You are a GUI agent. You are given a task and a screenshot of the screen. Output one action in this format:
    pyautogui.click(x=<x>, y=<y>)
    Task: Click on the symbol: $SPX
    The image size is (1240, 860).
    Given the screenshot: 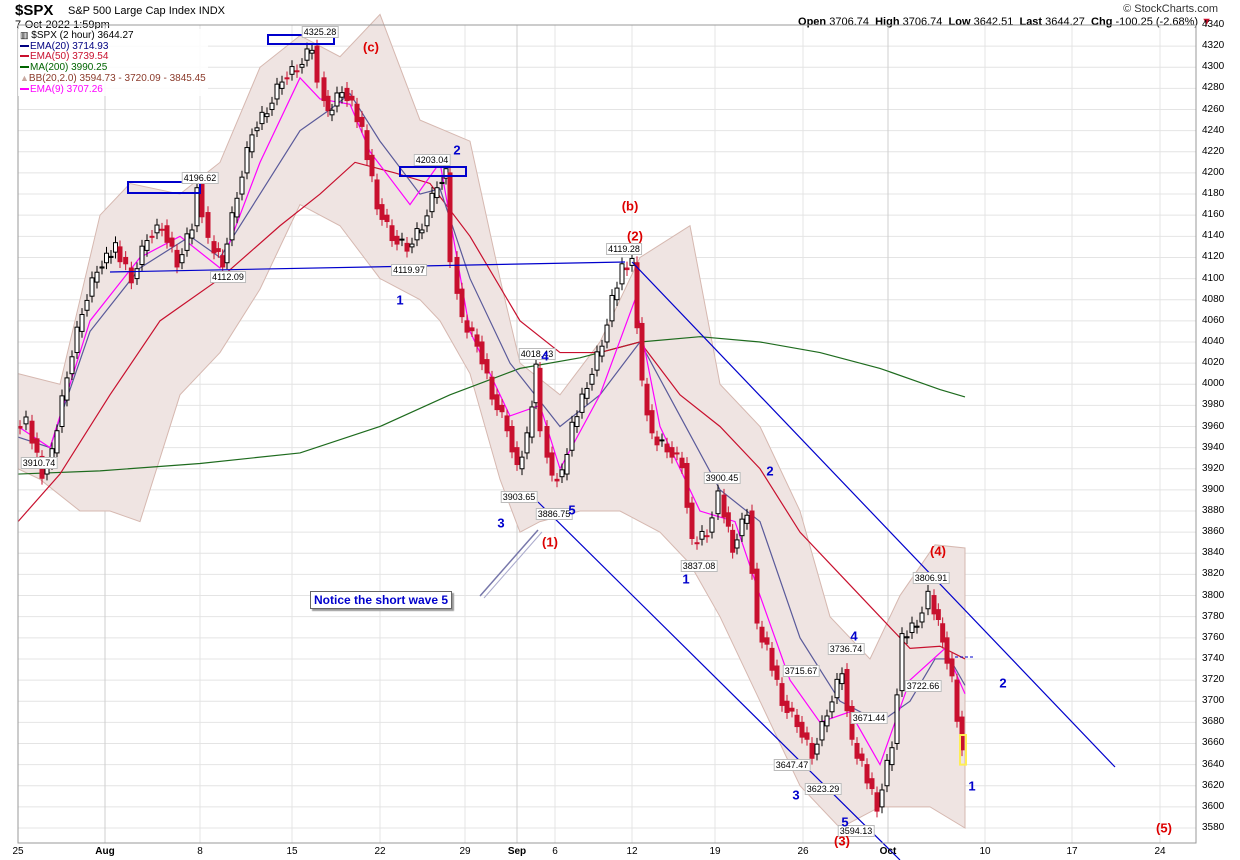 What is the action you would take?
    pyautogui.click(x=34, y=10)
    